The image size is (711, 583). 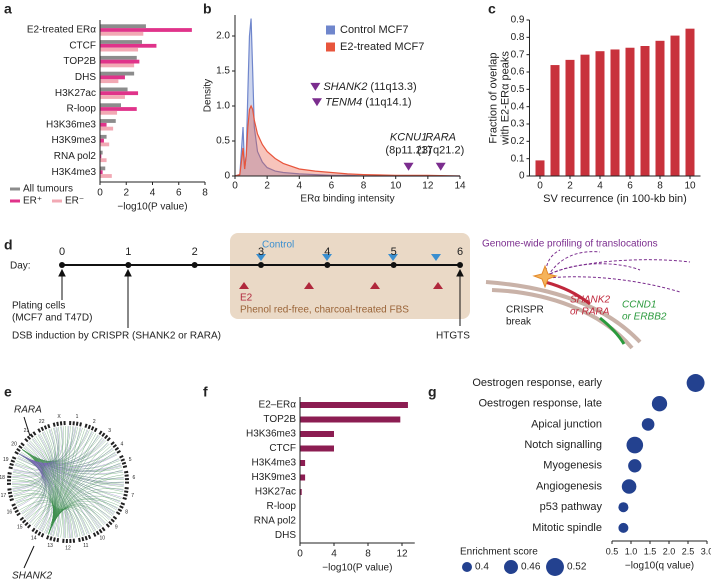 I want to click on chromosome-label: 5, so click(x=130, y=460).